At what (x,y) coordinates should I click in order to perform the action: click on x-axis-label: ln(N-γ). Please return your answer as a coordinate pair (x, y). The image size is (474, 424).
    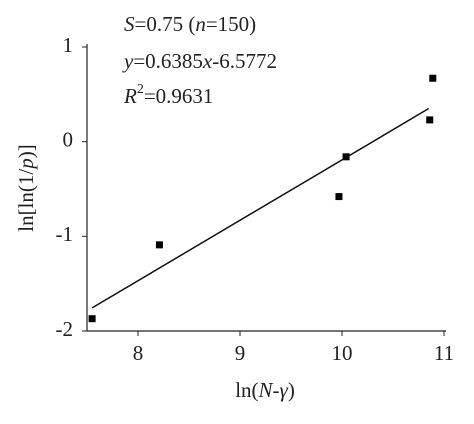
    Looking at the image, I should click on (265, 390).